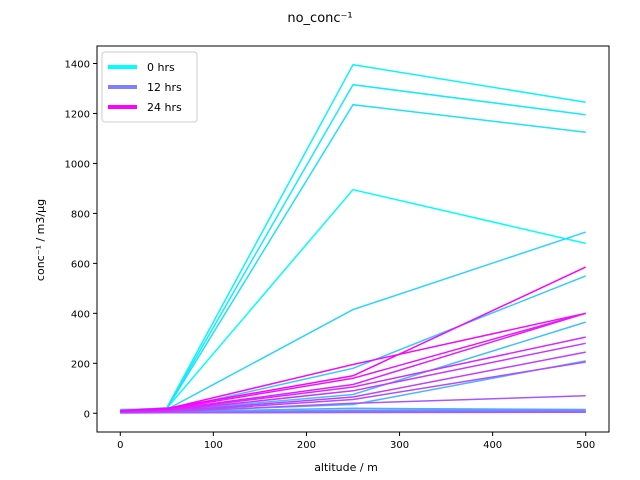 Image resolution: width=640 pixels, height=480 pixels. What do you see at coordinates (319, 18) in the screenshot?
I see `chart-title: no_conc⁻¹` at bounding box center [319, 18].